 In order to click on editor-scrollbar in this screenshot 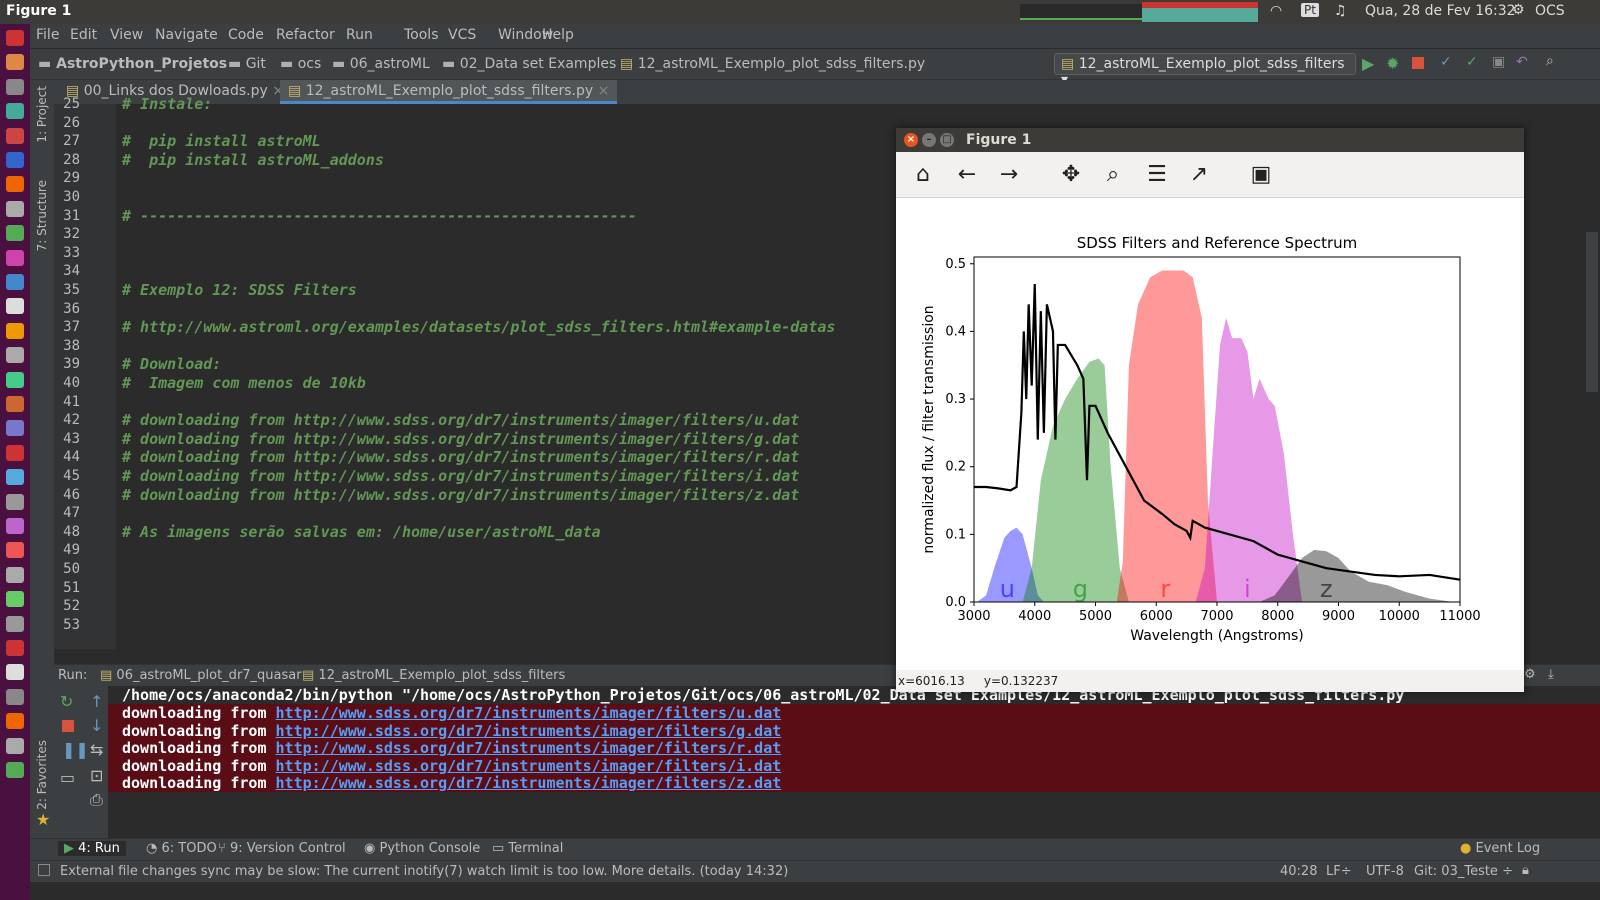, I will do `click(1592, 312)`.